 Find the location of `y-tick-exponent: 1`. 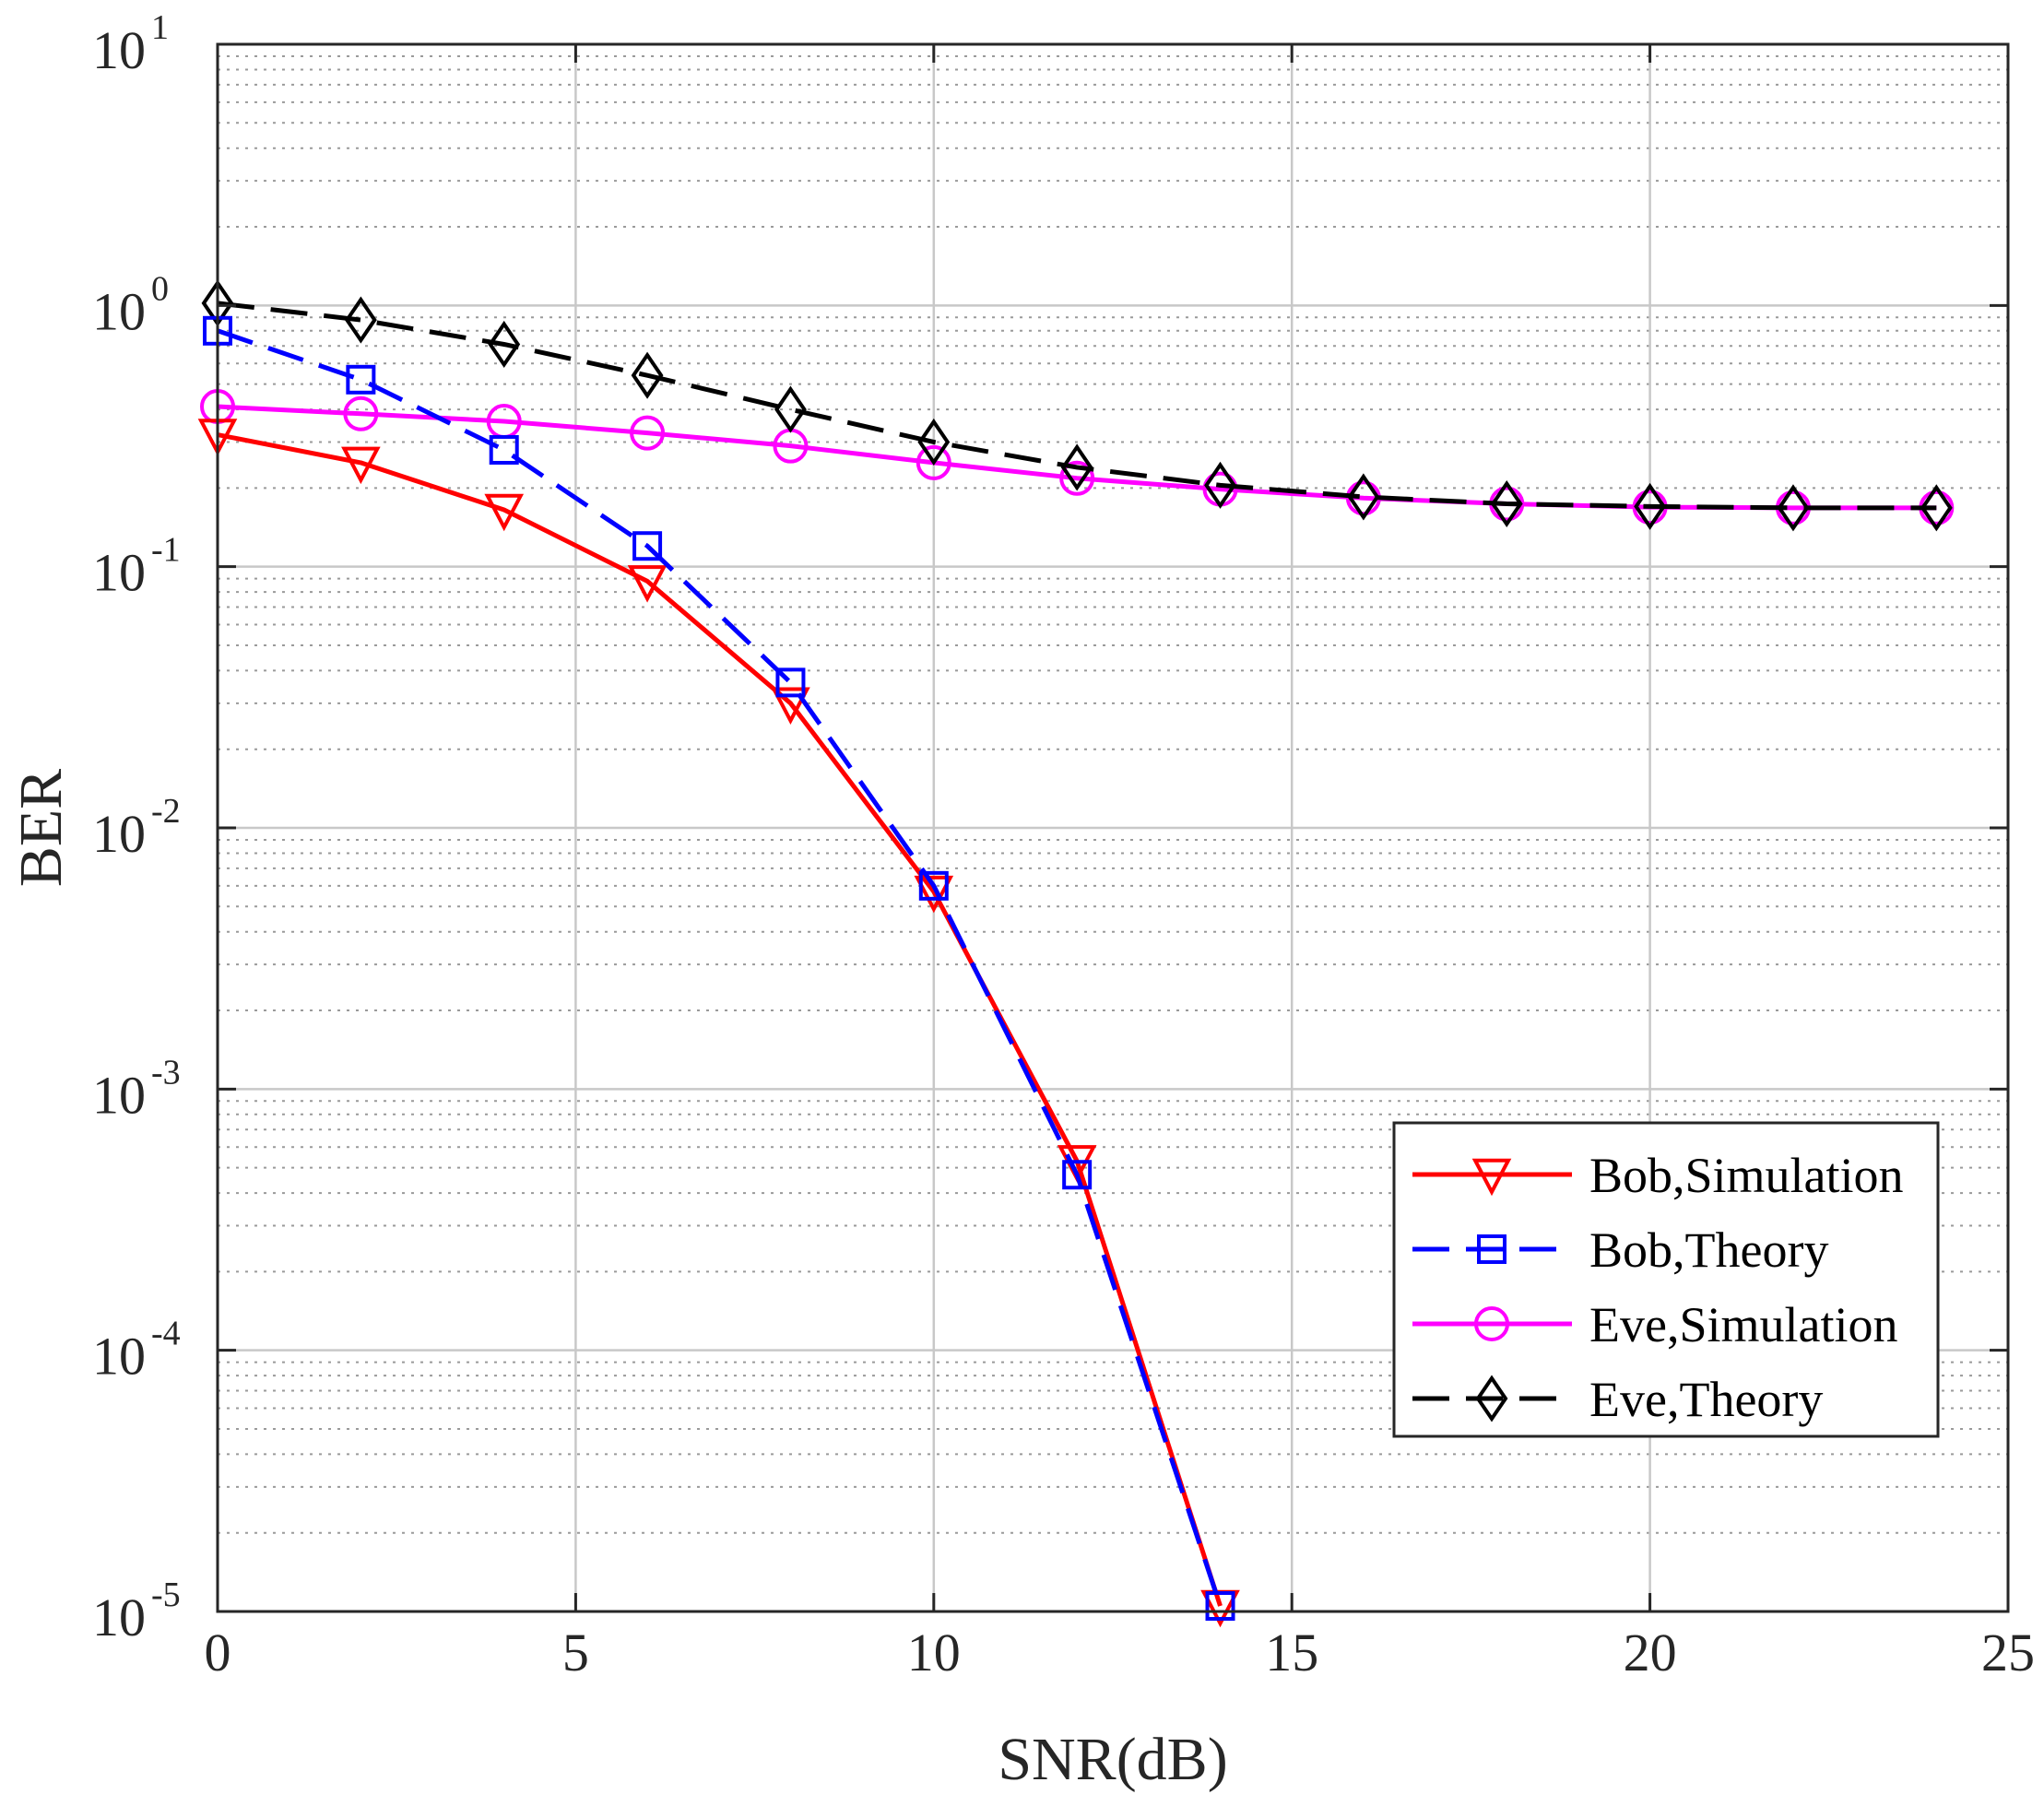

y-tick-exponent: 1 is located at coordinates (160, 28).